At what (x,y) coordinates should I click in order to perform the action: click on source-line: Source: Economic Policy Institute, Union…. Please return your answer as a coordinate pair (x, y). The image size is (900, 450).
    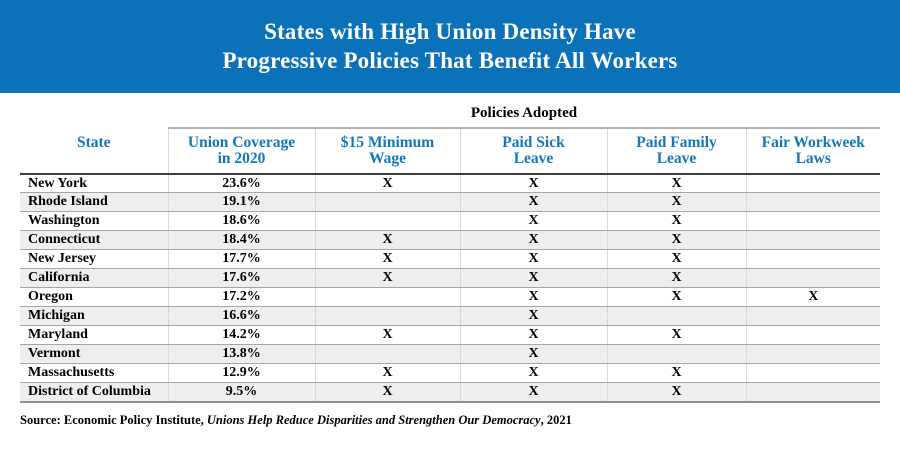
    Looking at the image, I should click on (450, 420).